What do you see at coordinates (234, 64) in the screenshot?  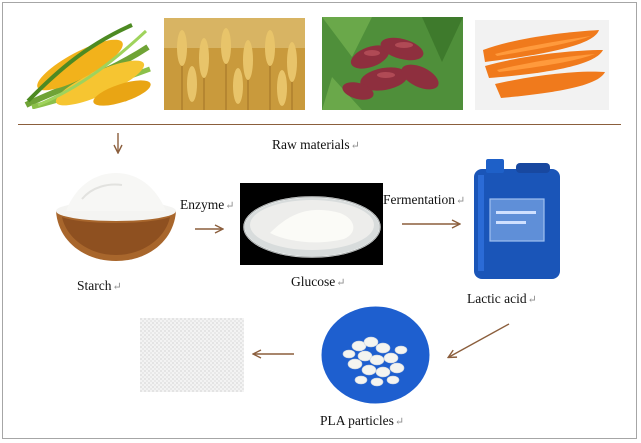 I see `wheat-image` at bounding box center [234, 64].